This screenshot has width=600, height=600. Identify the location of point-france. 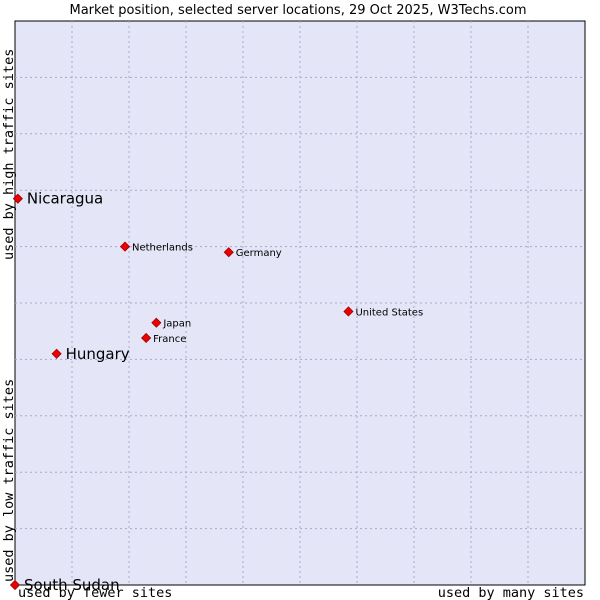
(146, 338).